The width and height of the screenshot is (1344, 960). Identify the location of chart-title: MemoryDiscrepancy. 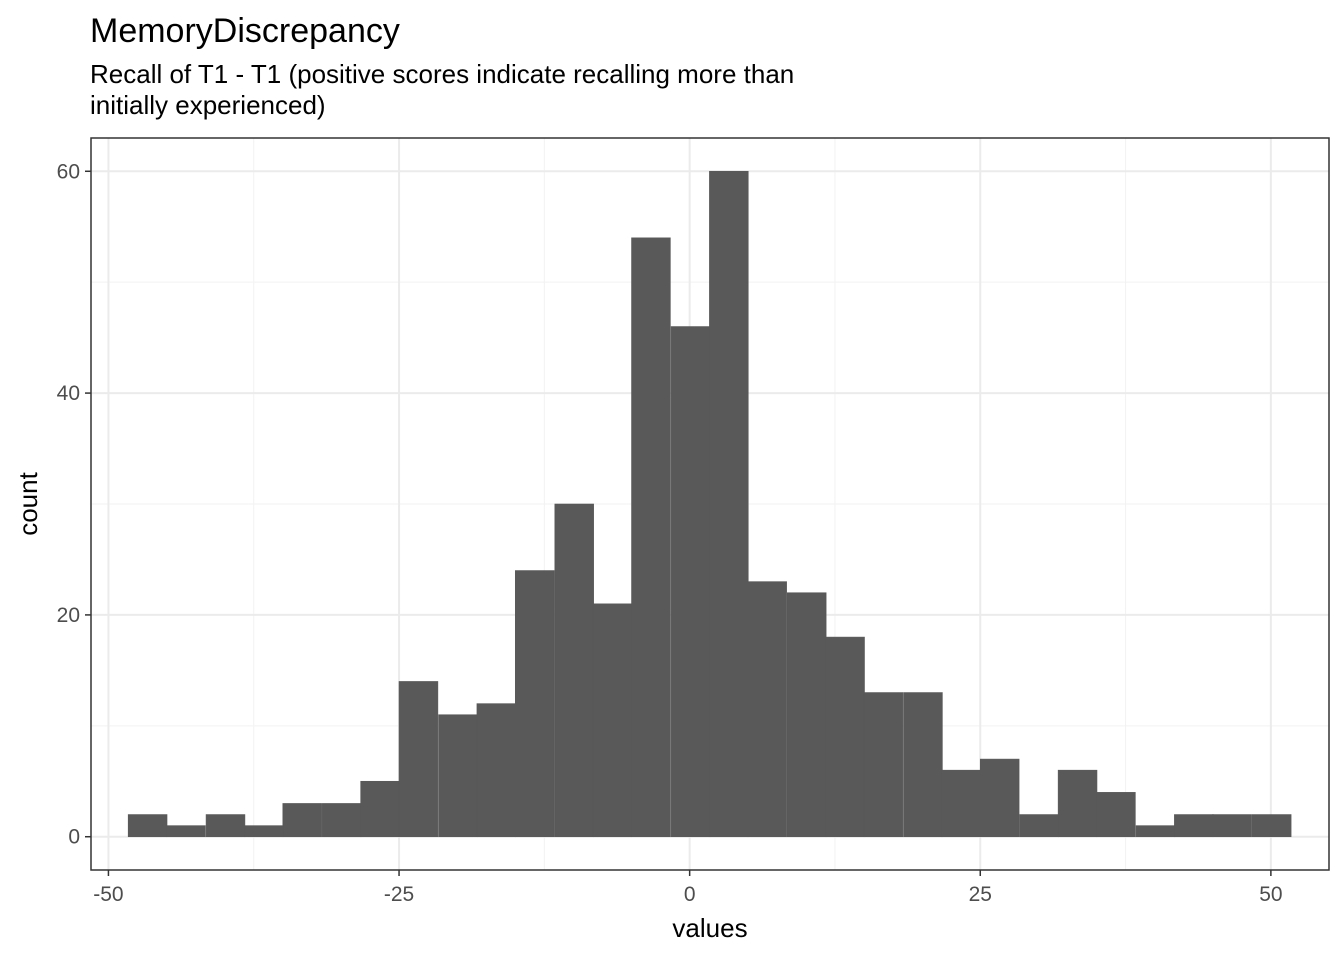
(245, 31).